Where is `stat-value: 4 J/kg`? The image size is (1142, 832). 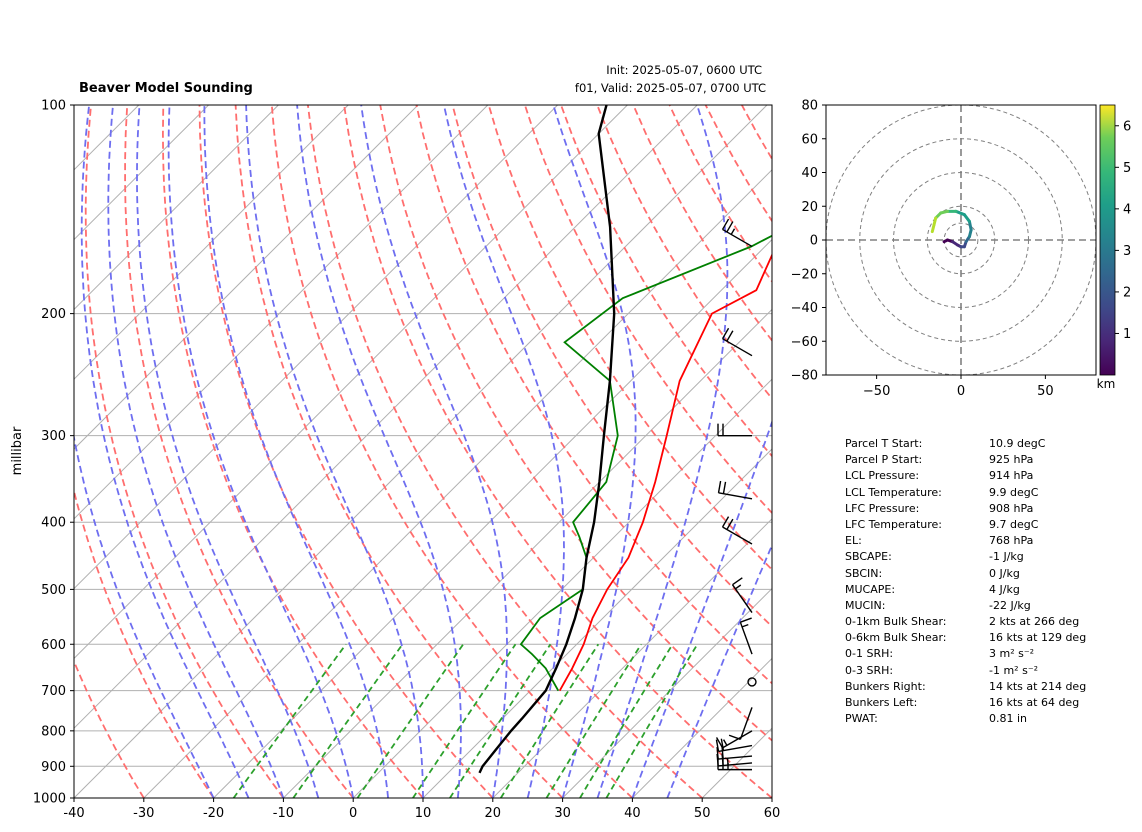 stat-value: 4 J/kg is located at coordinates (1004, 589).